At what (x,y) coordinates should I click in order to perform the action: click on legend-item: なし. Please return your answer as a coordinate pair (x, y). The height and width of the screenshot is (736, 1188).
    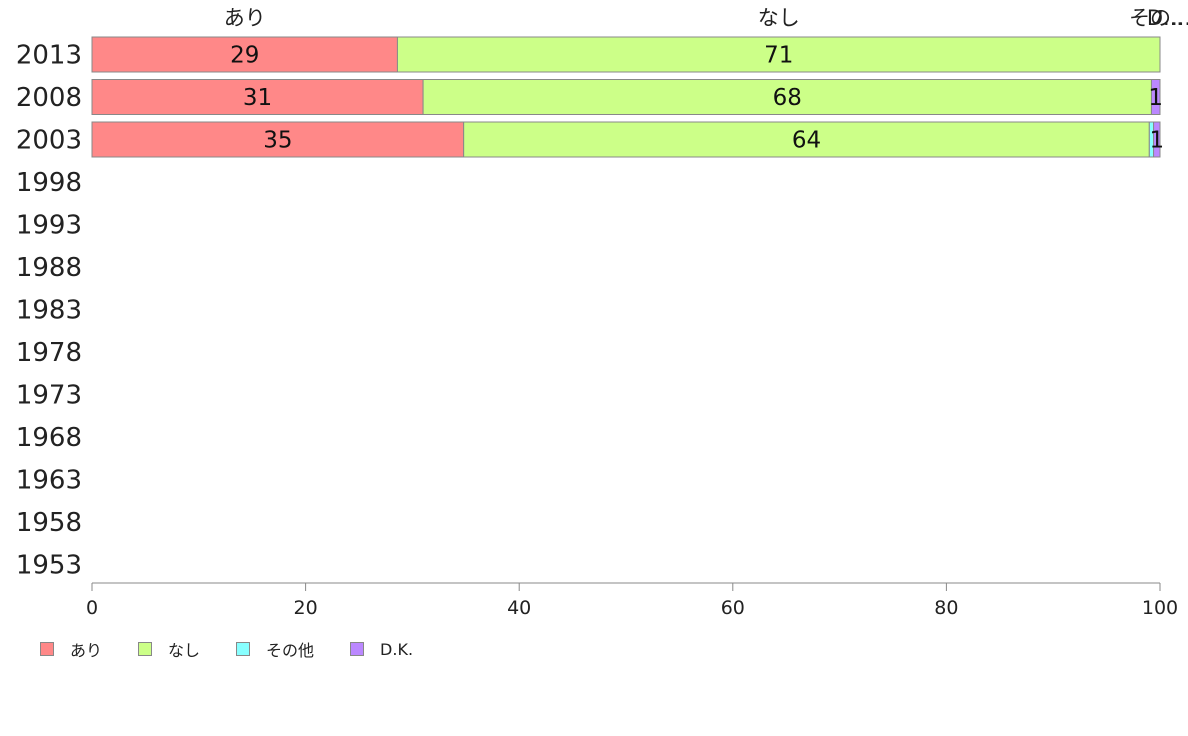
    Looking at the image, I should click on (169, 649).